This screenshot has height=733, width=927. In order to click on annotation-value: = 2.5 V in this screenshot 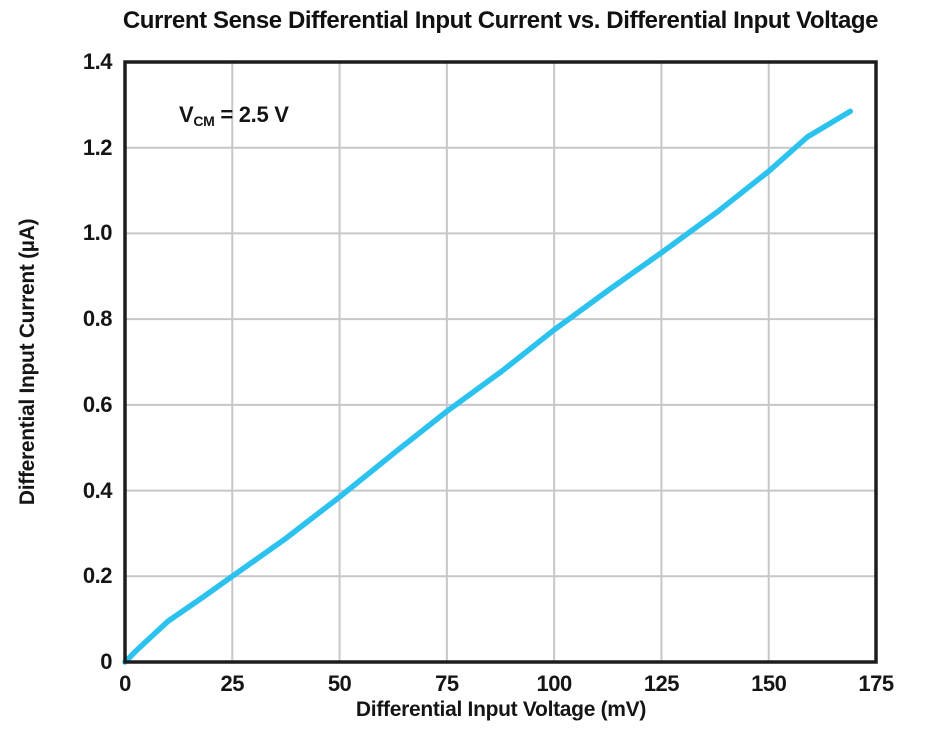, I will do `click(251, 114)`.